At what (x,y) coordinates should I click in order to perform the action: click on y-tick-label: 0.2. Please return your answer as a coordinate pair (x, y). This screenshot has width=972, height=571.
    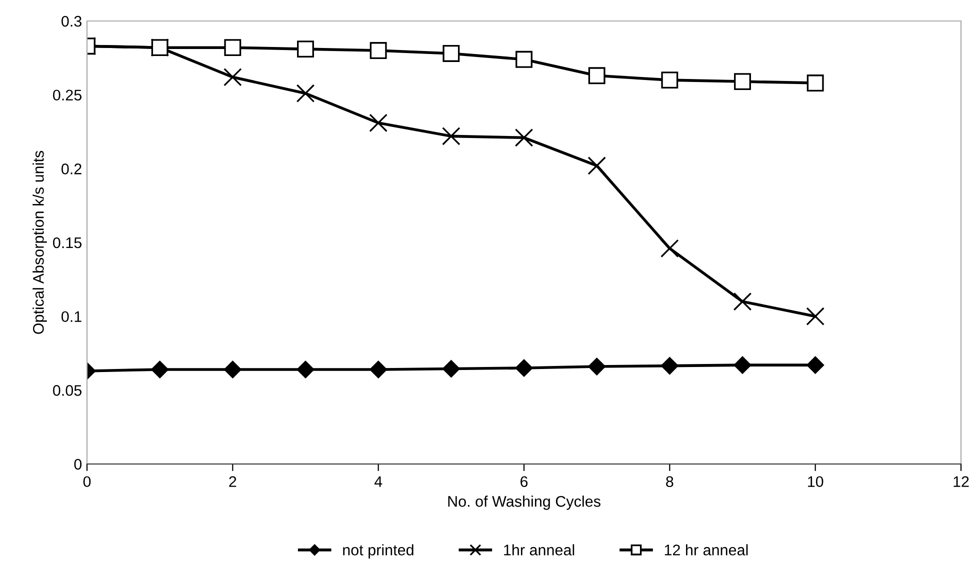
    Looking at the image, I should click on (72, 169).